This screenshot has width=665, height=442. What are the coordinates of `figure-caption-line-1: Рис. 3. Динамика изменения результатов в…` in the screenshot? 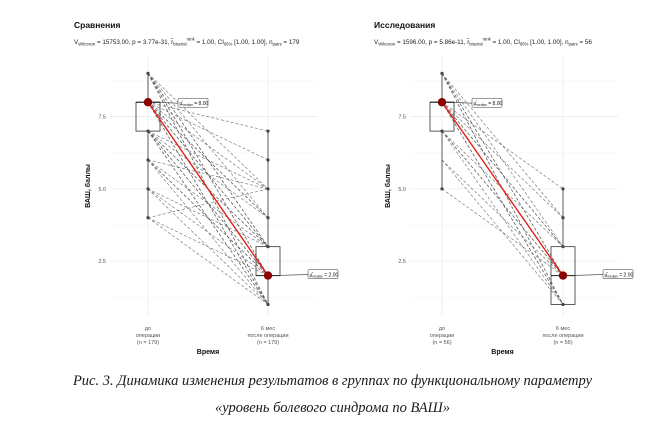 It's located at (332, 381).